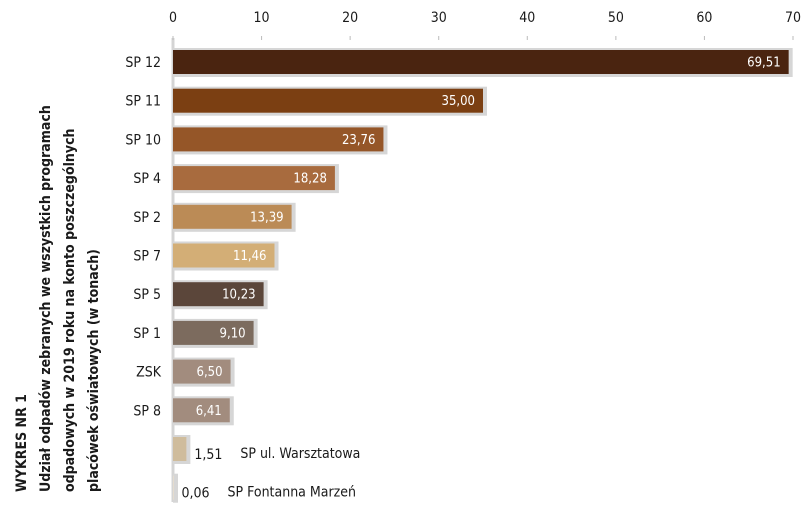  What do you see at coordinates (143, 140) in the screenshot?
I see `y-tick-label: SP 10` at bounding box center [143, 140].